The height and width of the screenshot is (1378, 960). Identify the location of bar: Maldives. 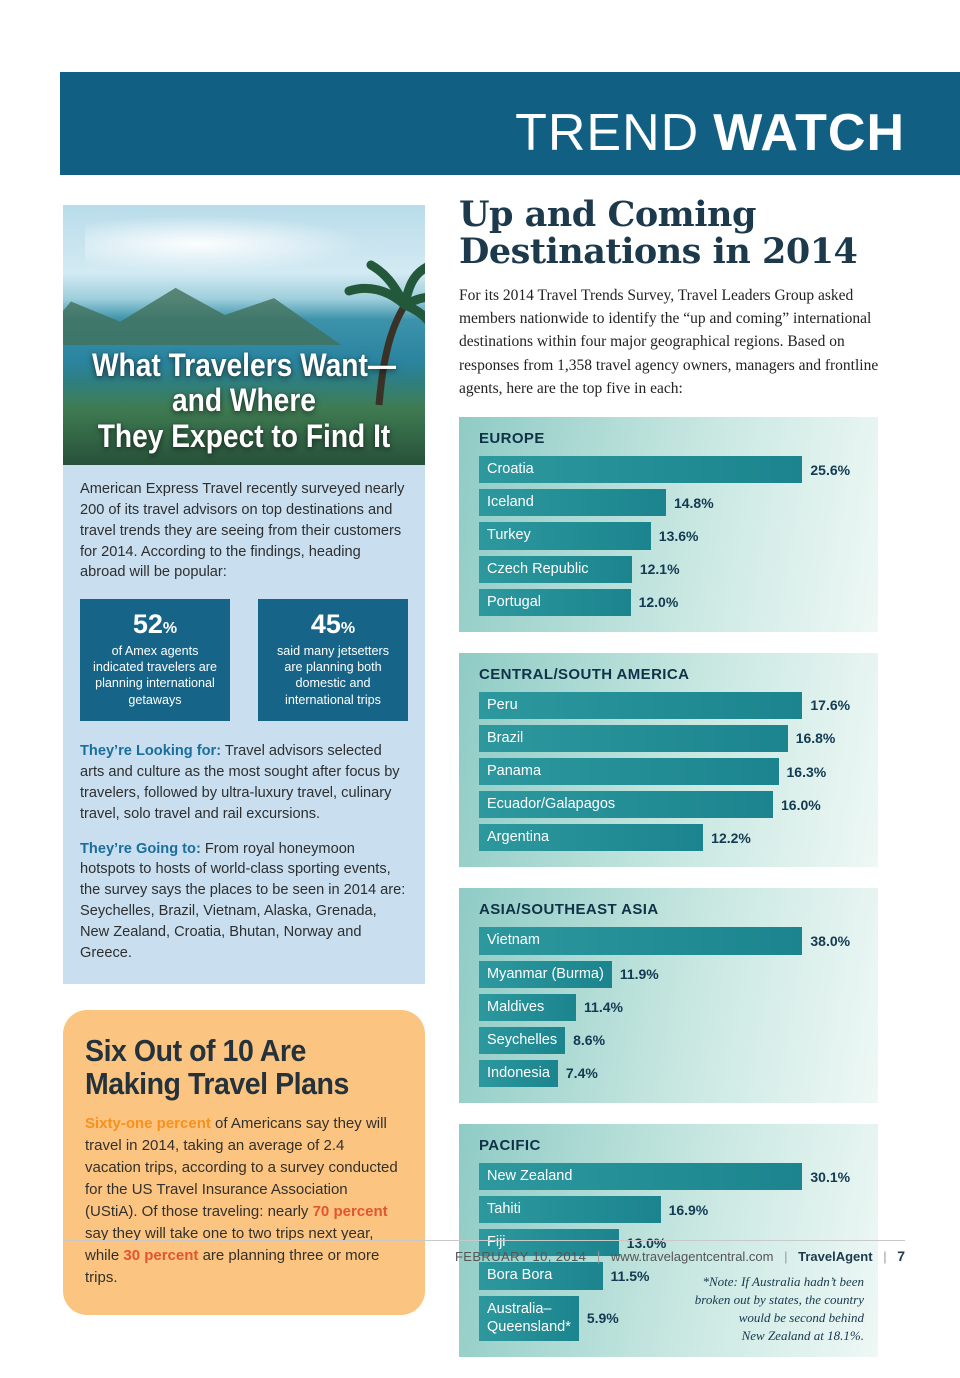
(528, 1007).